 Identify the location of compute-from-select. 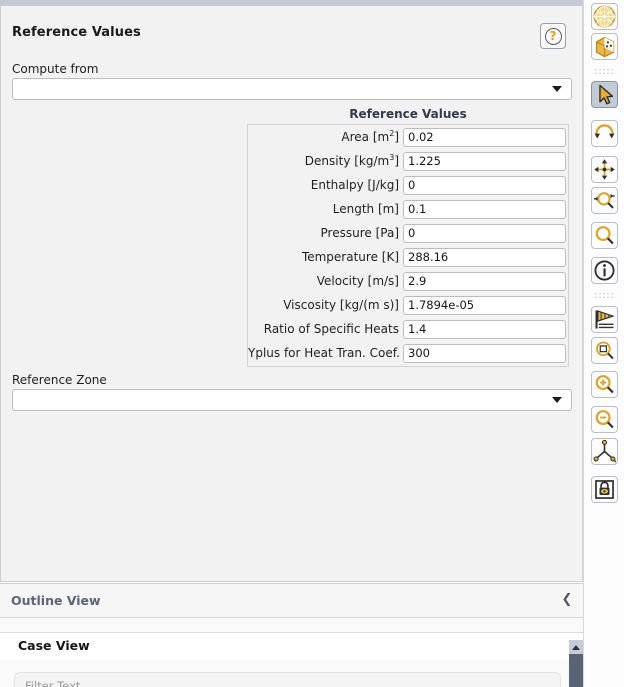
(292, 89).